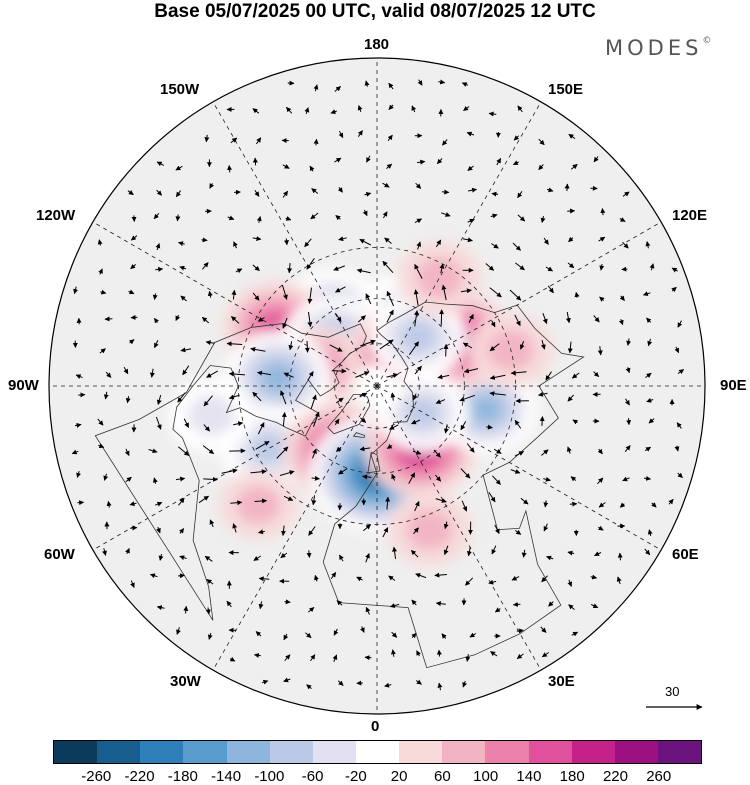 This screenshot has height=785, width=750. Describe the element at coordinates (615, 776) in the screenshot. I see `colorbar-tick-label: 220` at that location.